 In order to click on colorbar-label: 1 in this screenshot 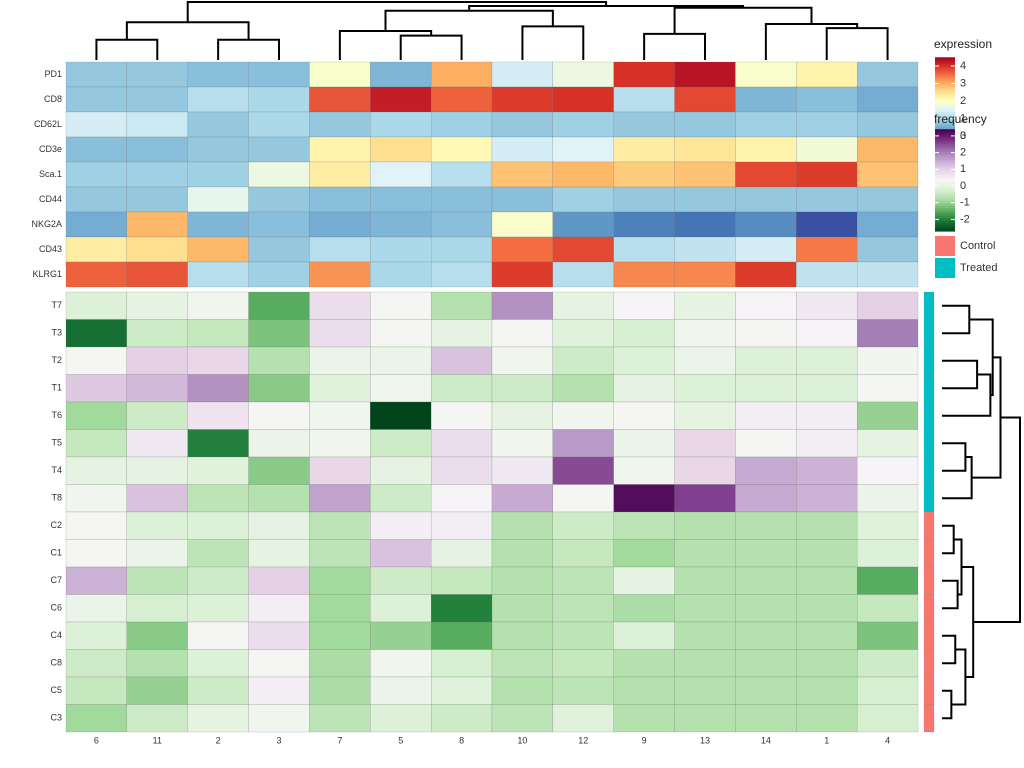, I will do `click(963, 169)`.